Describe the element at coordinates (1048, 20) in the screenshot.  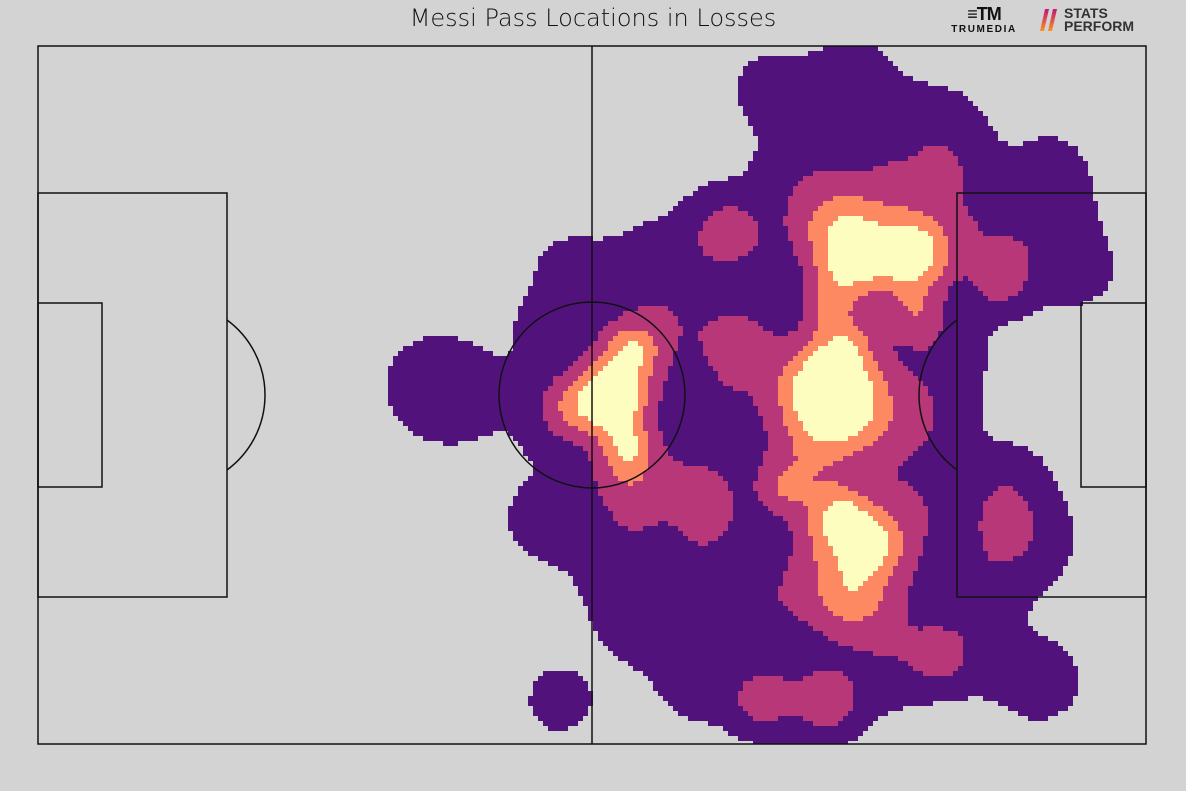
I see `stats-perform-slash-icon` at that location.